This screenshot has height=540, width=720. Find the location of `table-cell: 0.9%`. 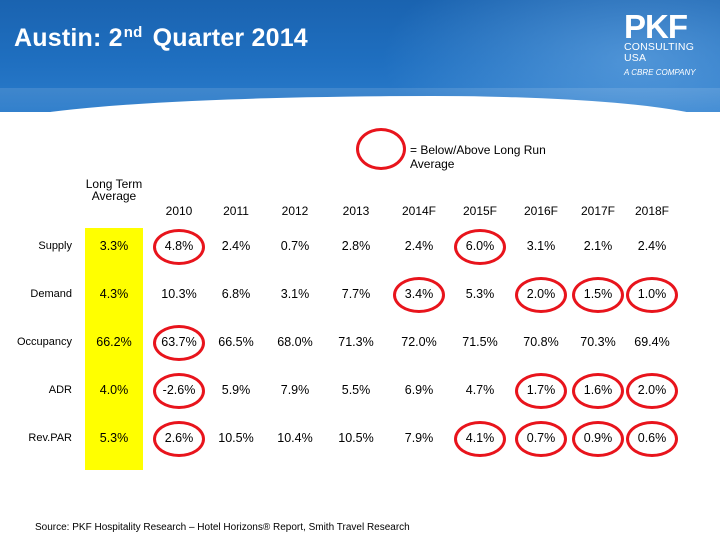

table-cell: 0.9% is located at coordinates (598, 438).